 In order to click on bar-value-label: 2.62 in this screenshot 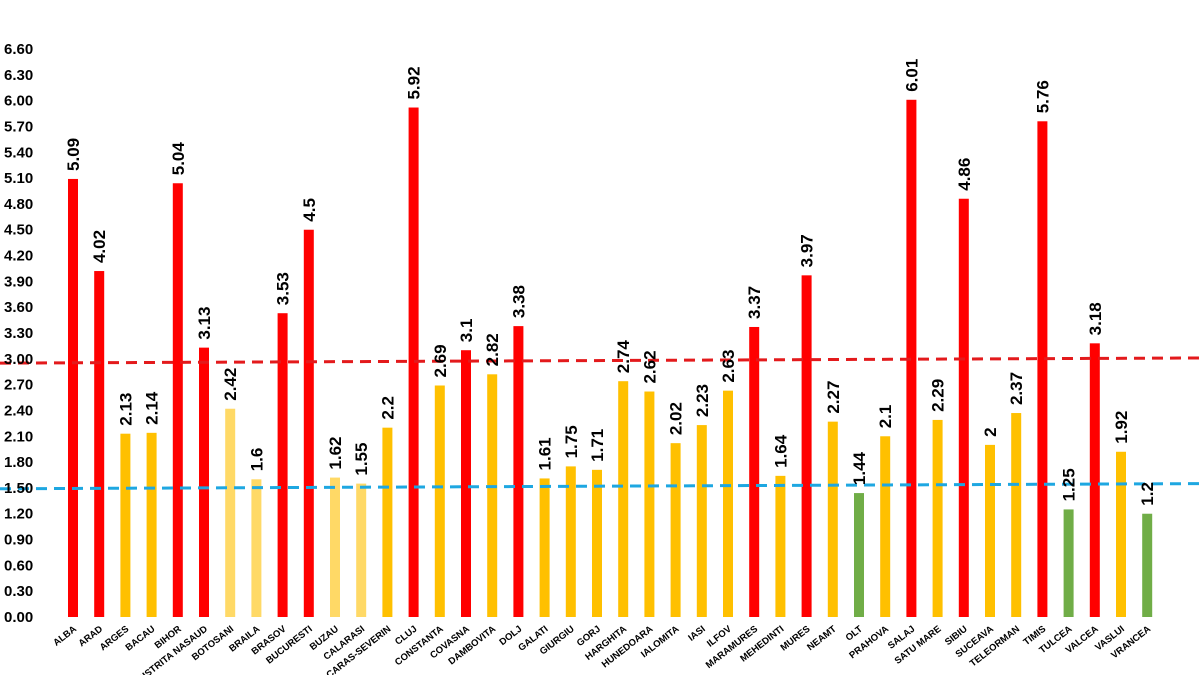, I will do `click(649, 366)`.